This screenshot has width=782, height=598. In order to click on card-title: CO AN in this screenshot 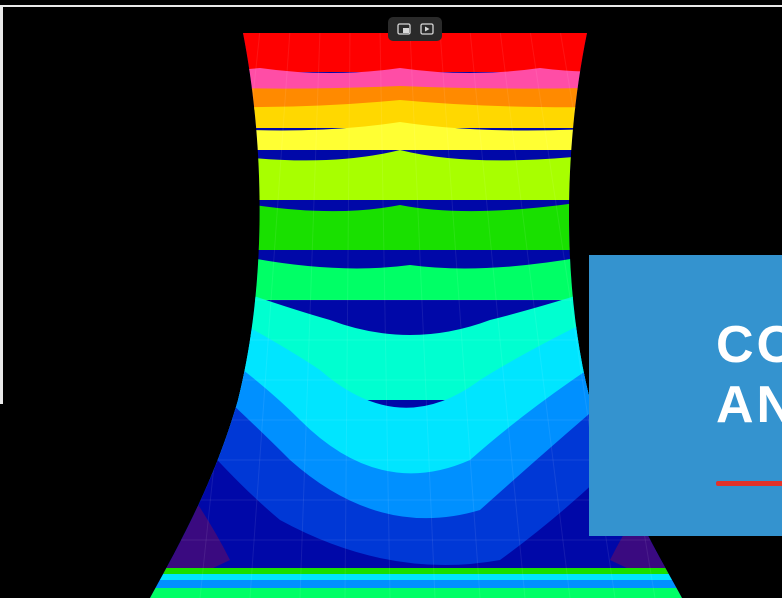, I will do `click(749, 375)`.